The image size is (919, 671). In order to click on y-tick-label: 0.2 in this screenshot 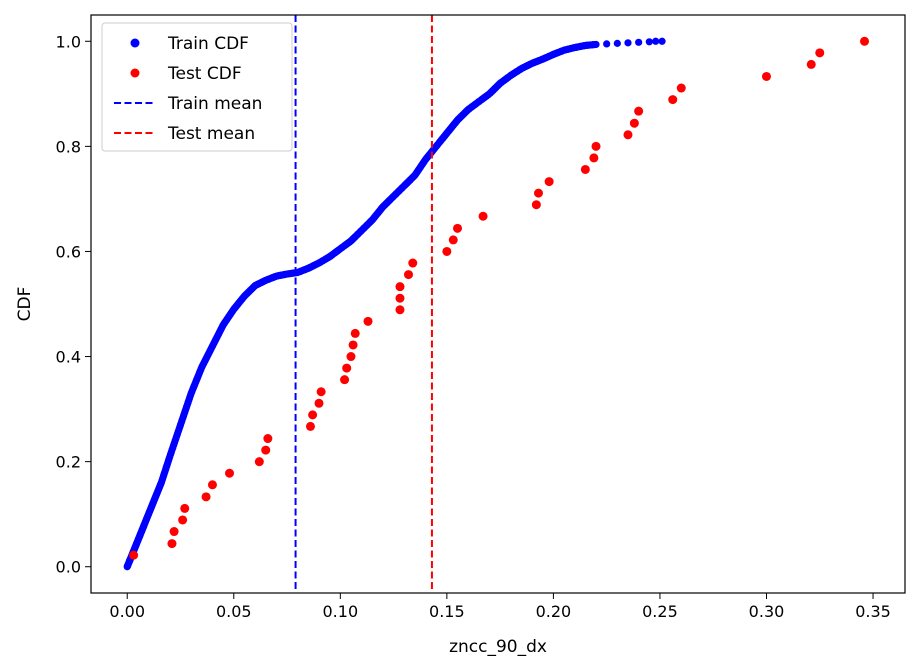, I will do `click(68, 462)`.